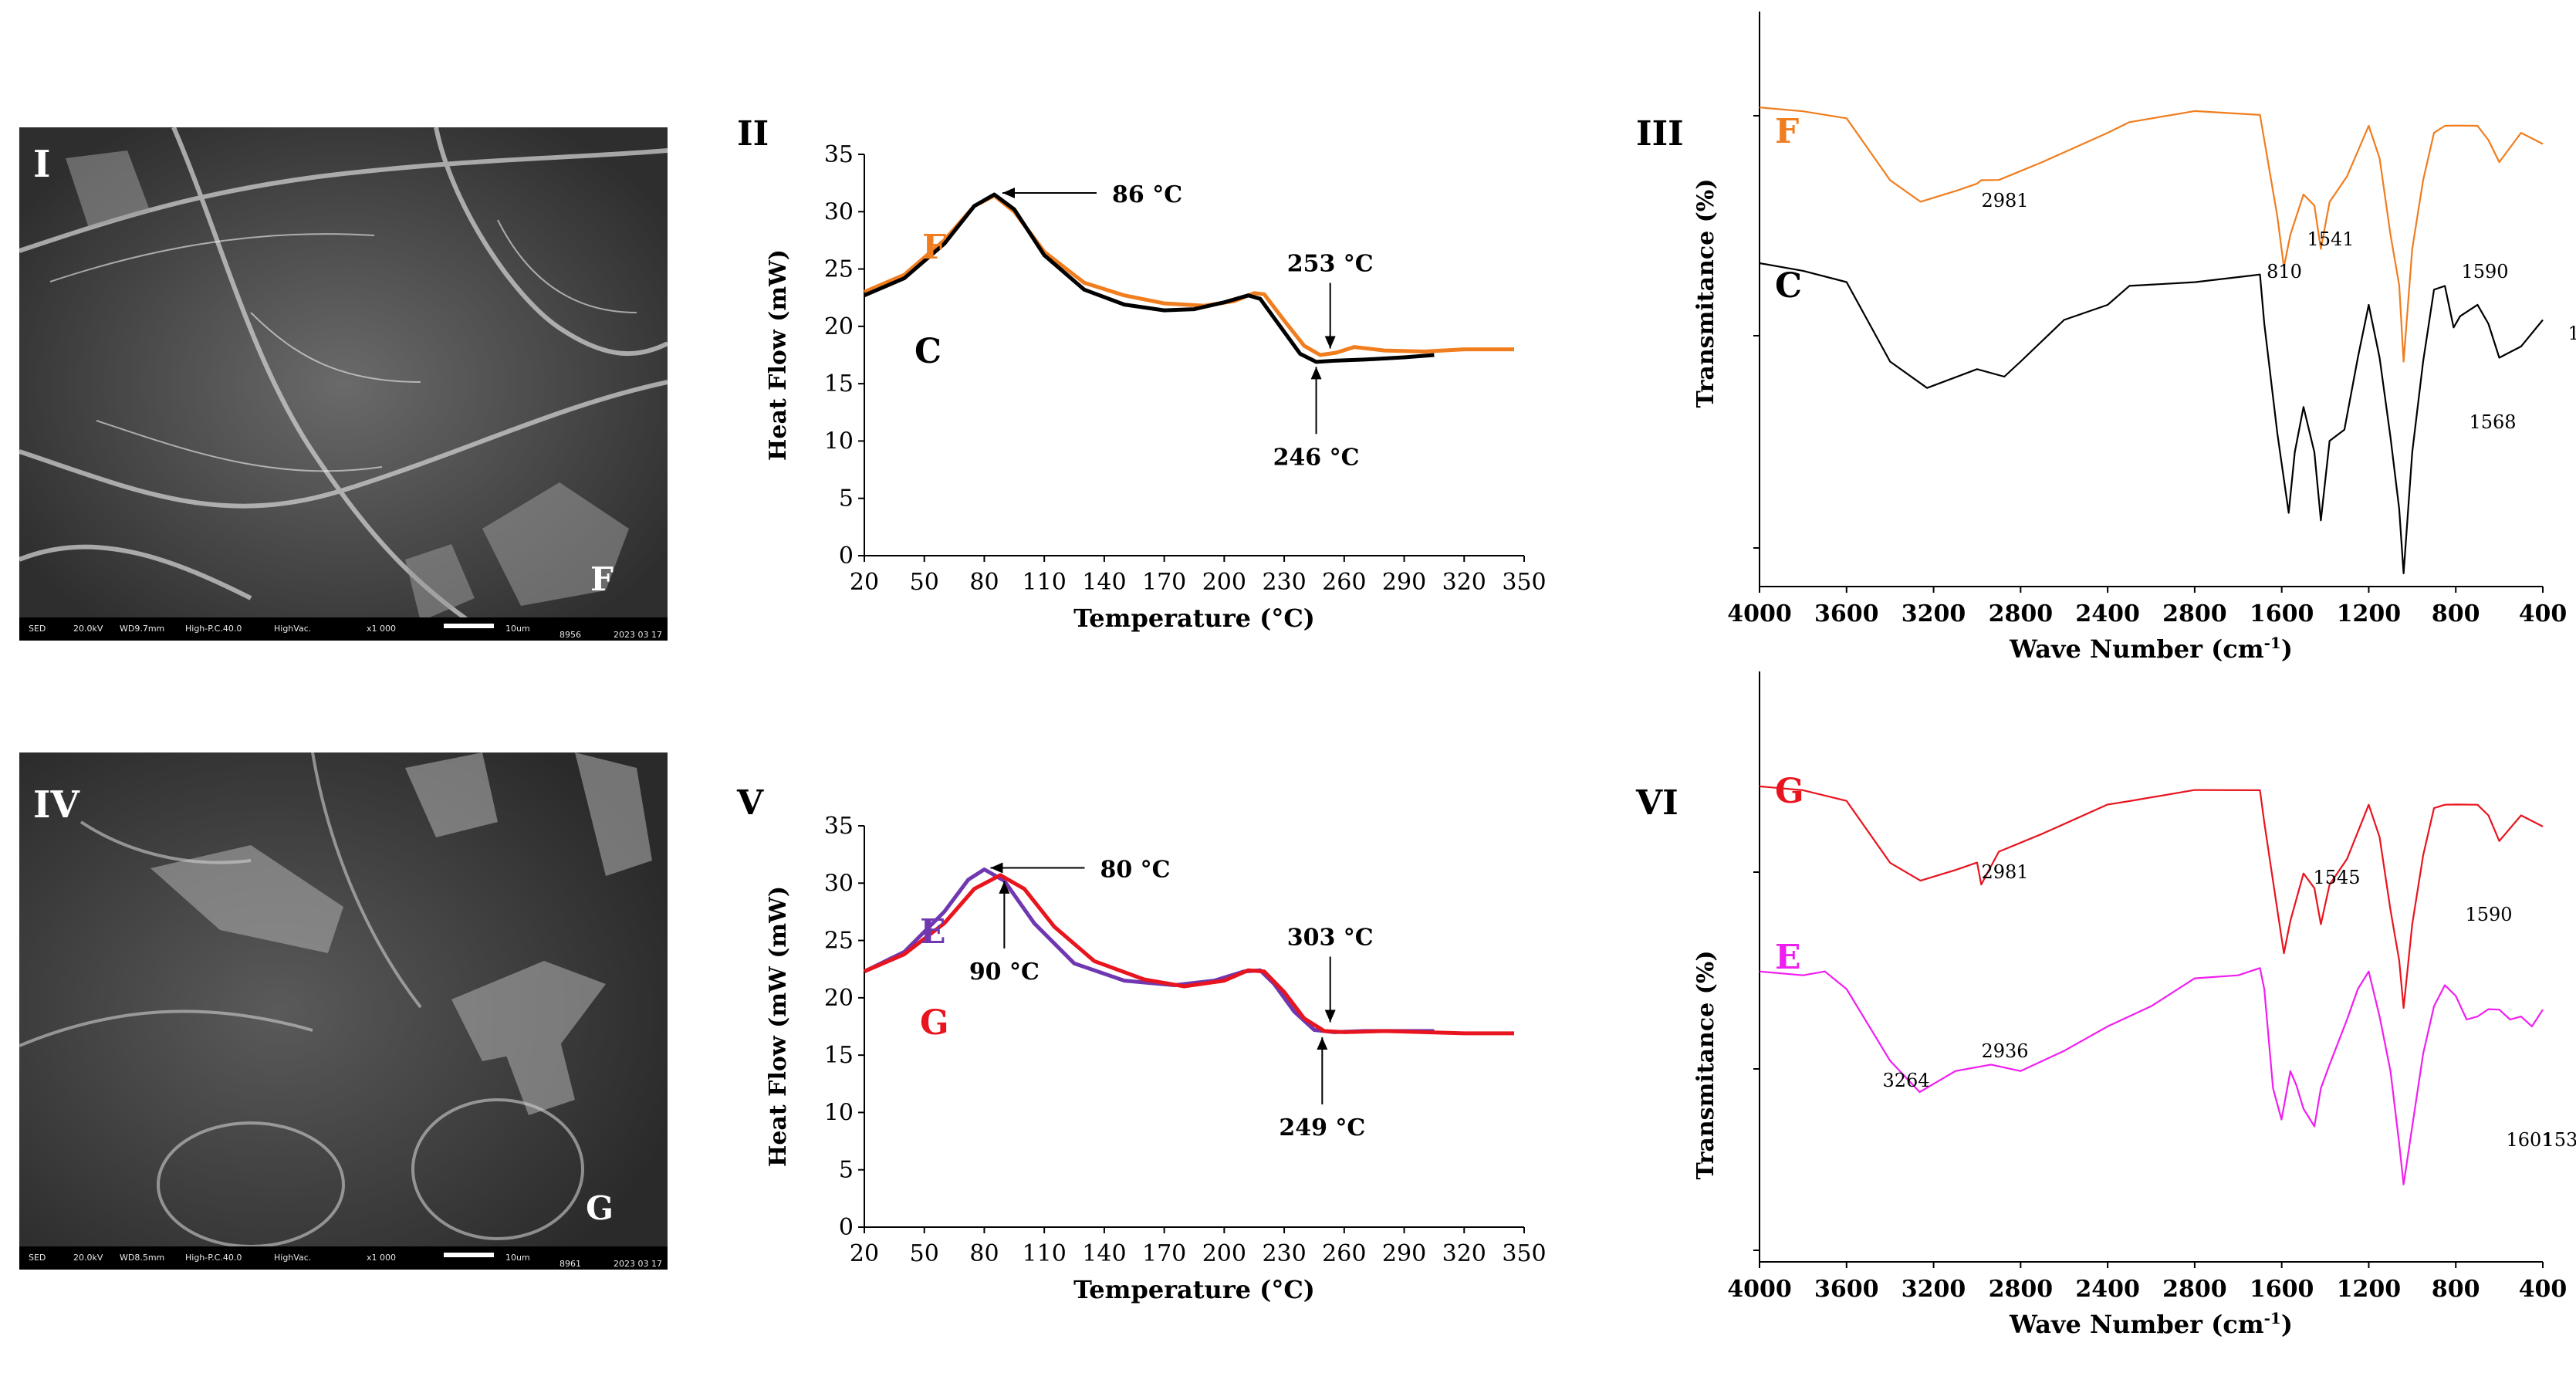 This screenshot has width=2576, height=1373. What do you see at coordinates (2151, 235) in the screenshot?
I see `spectrum-line-f` at bounding box center [2151, 235].